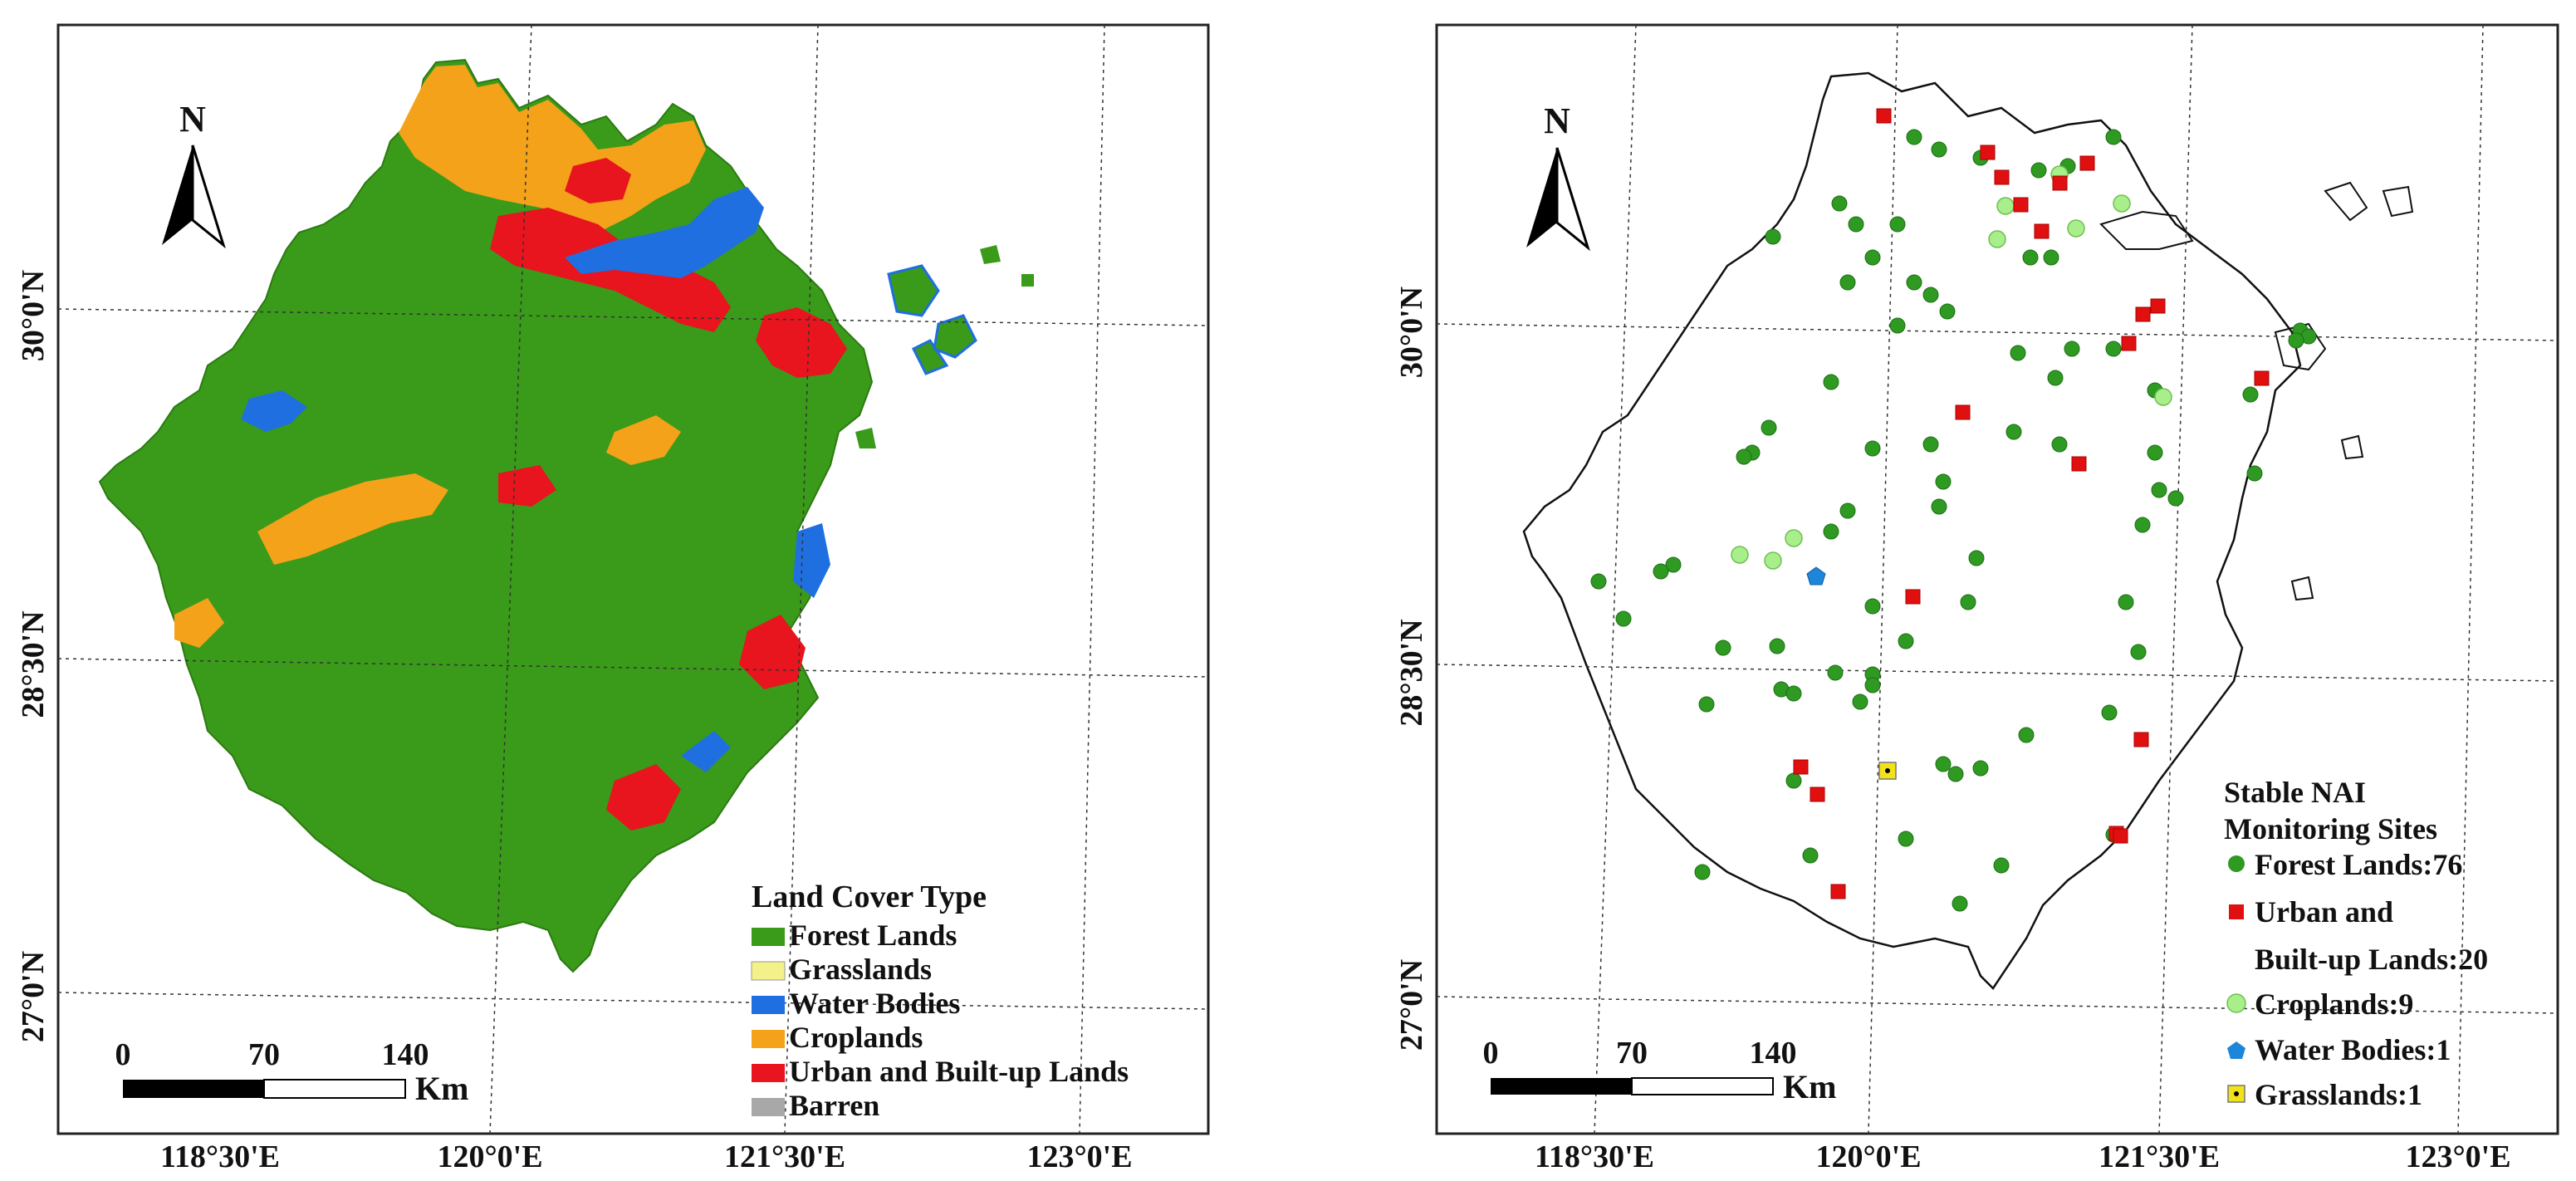 Image resolution: width=2576 pixels, height=1181 pixels. Describe the element at coordinates (194, 174) in the screenshot. I see `left-north-arrow: N` at that location.